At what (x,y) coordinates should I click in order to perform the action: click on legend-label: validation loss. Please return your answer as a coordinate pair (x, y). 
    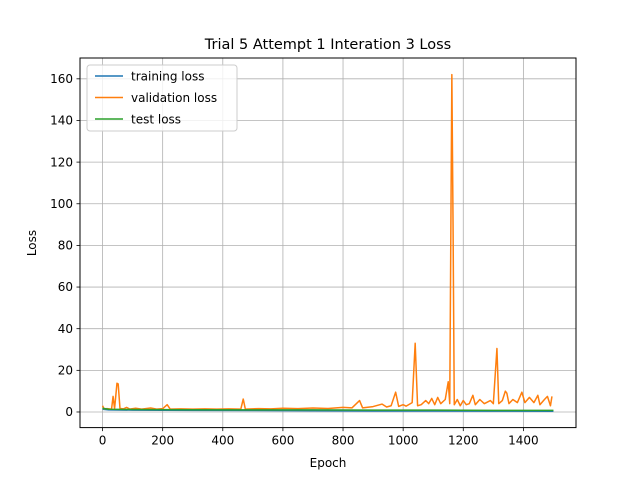
    Looking at the image, I should click on (174, 98).